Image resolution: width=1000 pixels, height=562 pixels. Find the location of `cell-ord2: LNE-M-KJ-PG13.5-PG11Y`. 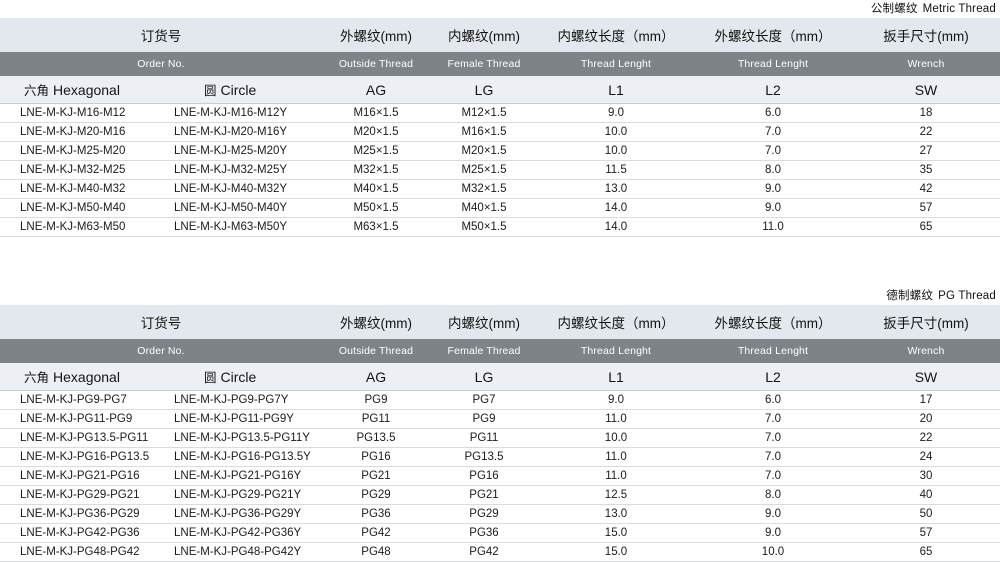

cell-ord2: LNE-M-KJ-PG13.5-PG11Y is located at coordinates (246, 438).